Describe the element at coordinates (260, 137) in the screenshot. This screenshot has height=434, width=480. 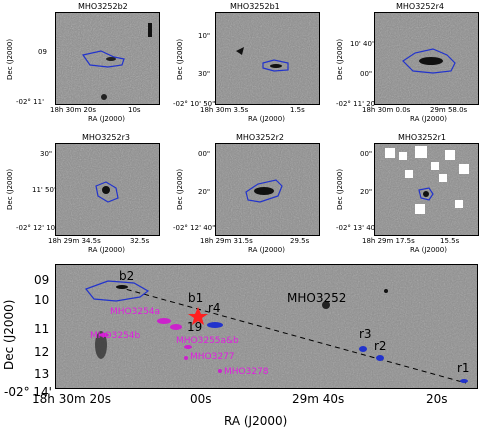
I see `panel-title-r2: MHO3252r2` at that location.